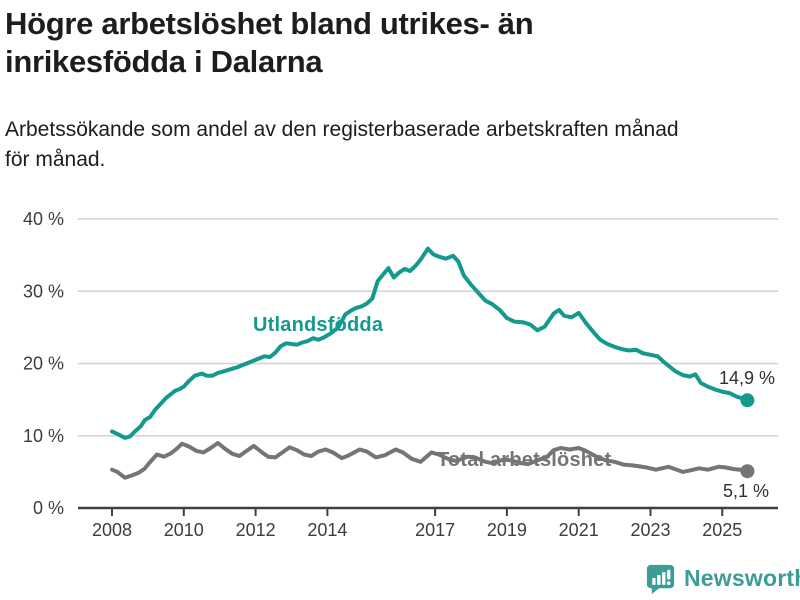 Image resolution: width=800 pixels, height=600 pixels. Describe the element at coordinates (650, 530) in the screenshot. I see `x-tick-label-2023: 2023` at that location.